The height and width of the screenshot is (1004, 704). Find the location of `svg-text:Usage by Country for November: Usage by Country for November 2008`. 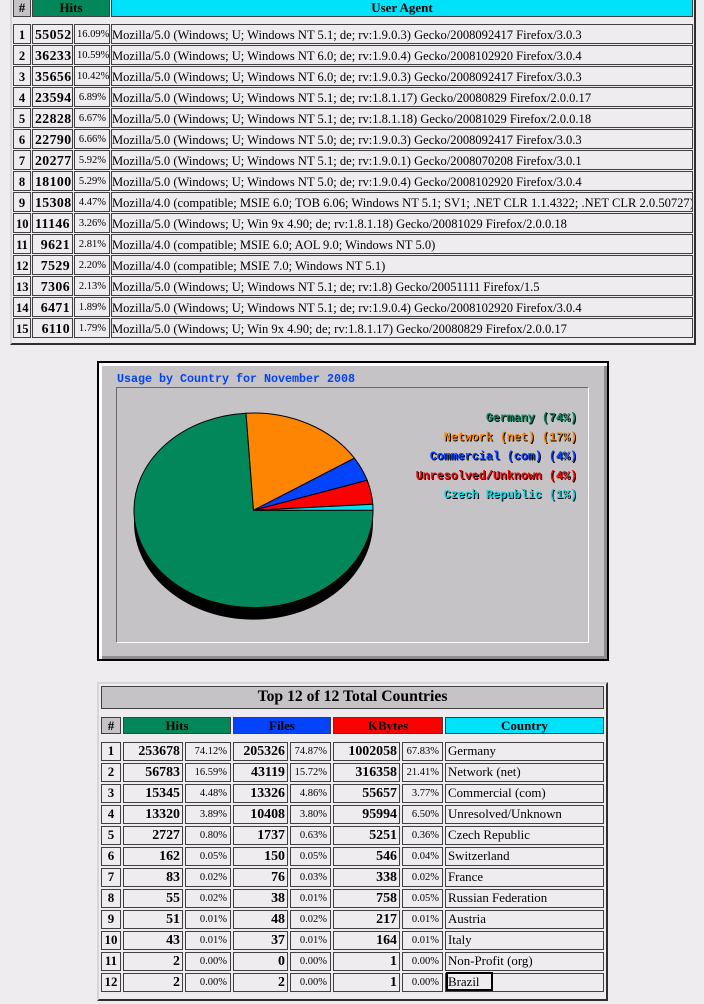

svg-text:Usage by Country for November: Usage by Country for November 2008 is located at coordinates (236, 379).